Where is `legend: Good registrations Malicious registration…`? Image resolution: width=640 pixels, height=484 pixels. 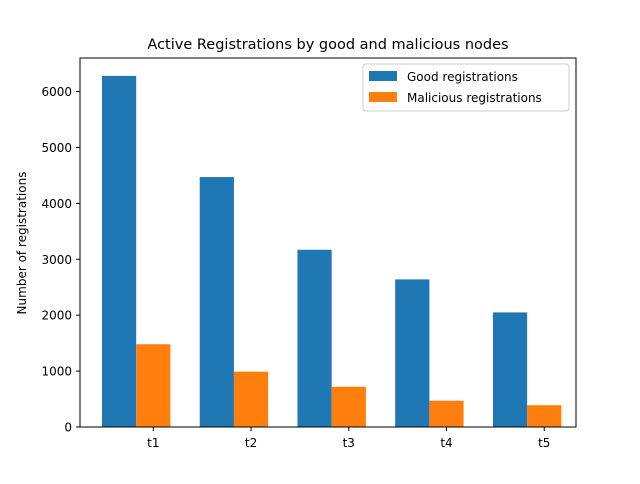
legend: Good registrations Malicious registration… is located at coordinates (466, 87).